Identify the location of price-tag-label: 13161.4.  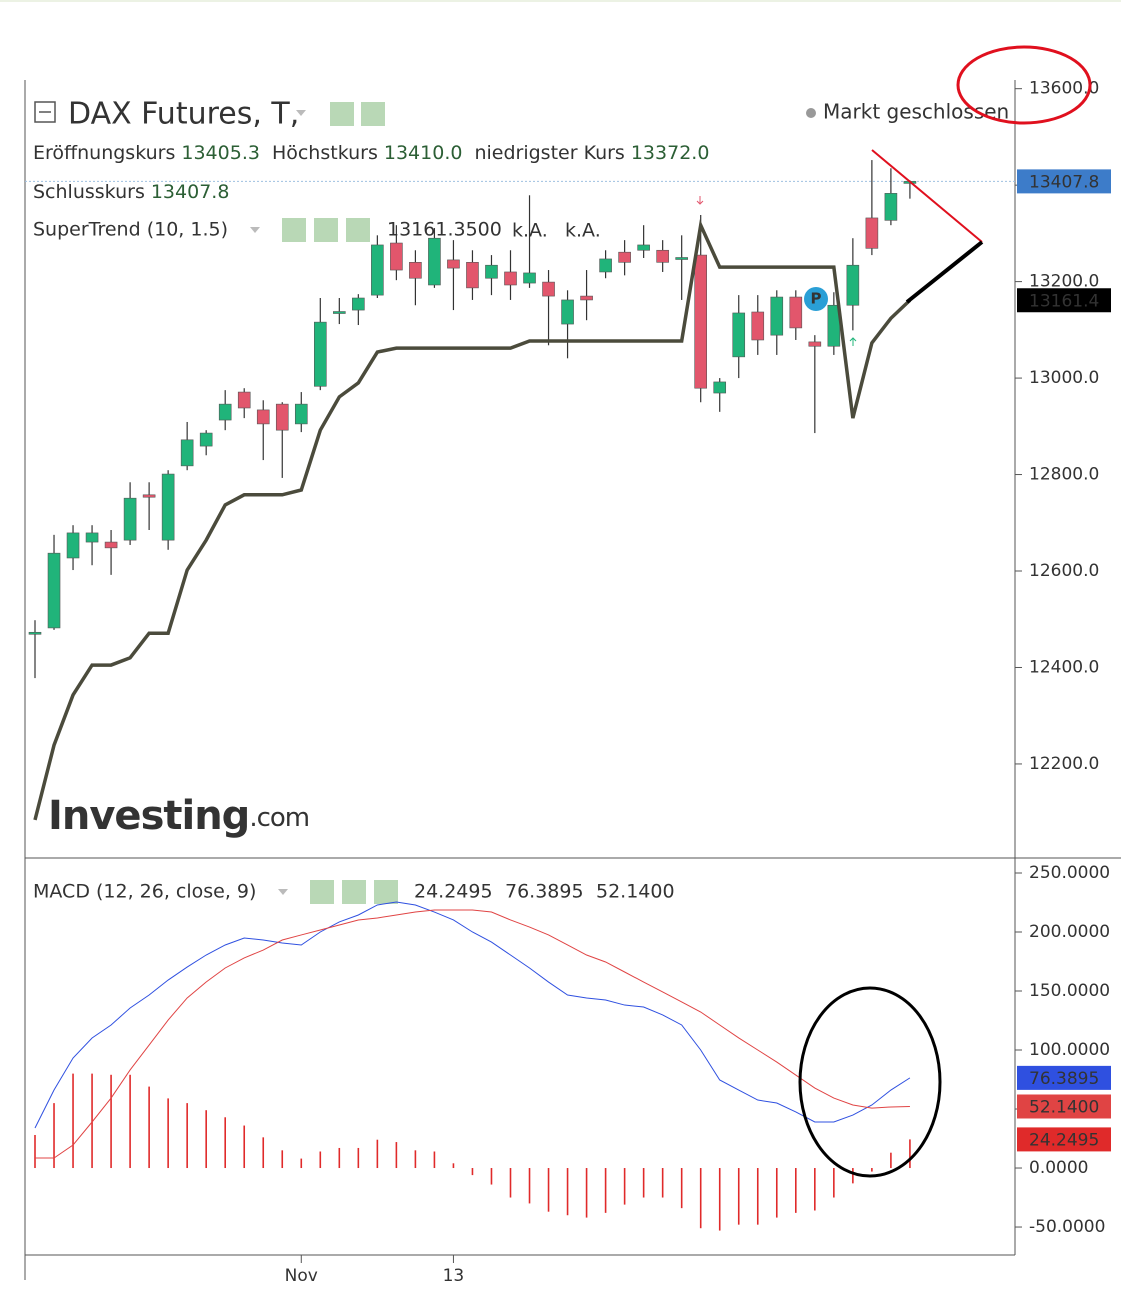
(1064, 301).